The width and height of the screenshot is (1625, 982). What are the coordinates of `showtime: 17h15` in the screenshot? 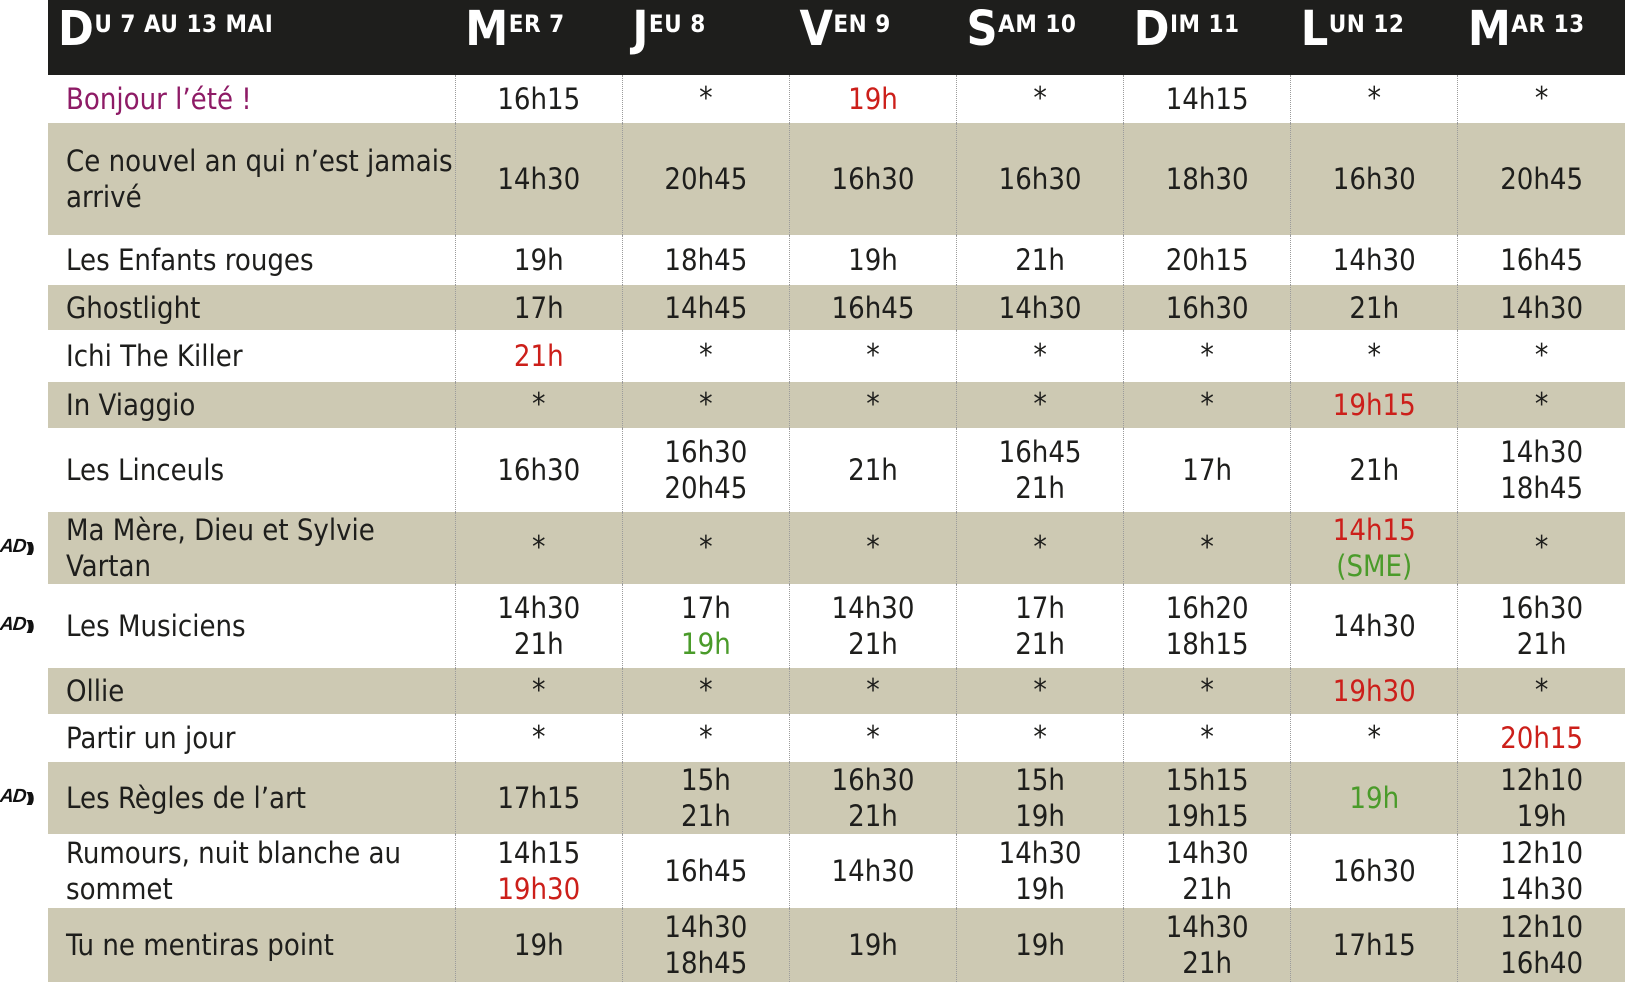 It's located at (1374, 945).